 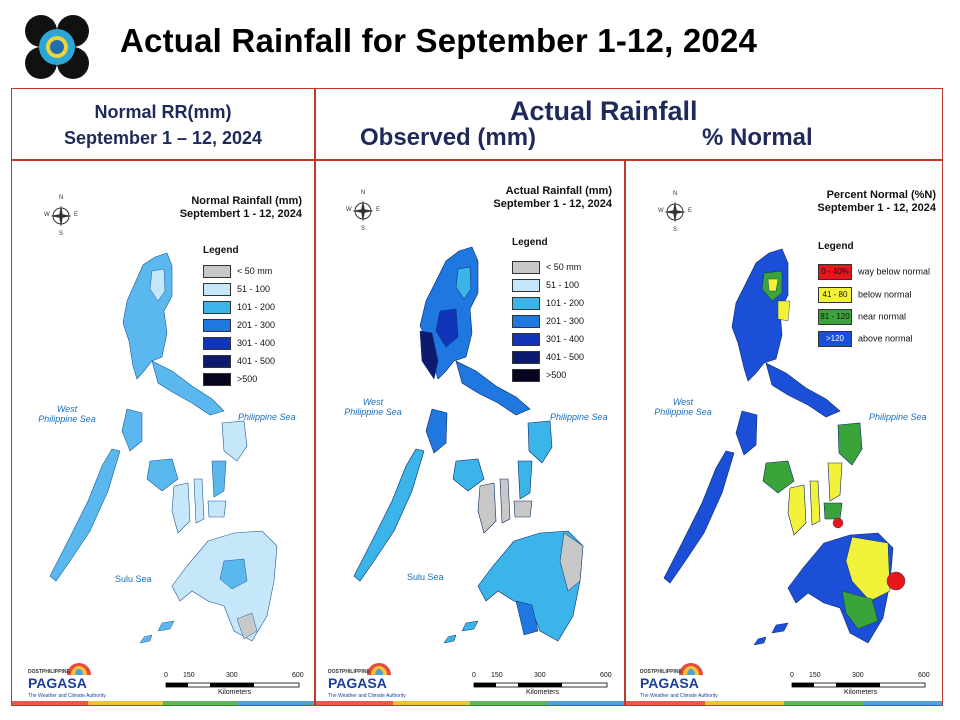 I want to click on legend-row: 0 - 40% way below normal, so click(x=874, y=272).